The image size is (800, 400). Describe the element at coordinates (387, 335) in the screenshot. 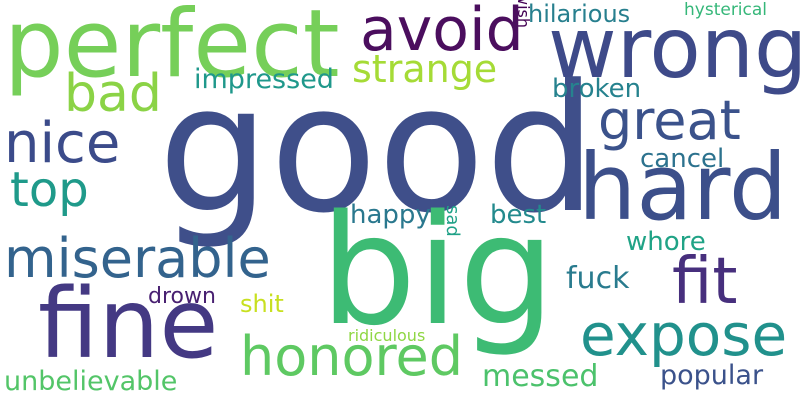

I see `word-ridiculous: ridiculous` at that location.